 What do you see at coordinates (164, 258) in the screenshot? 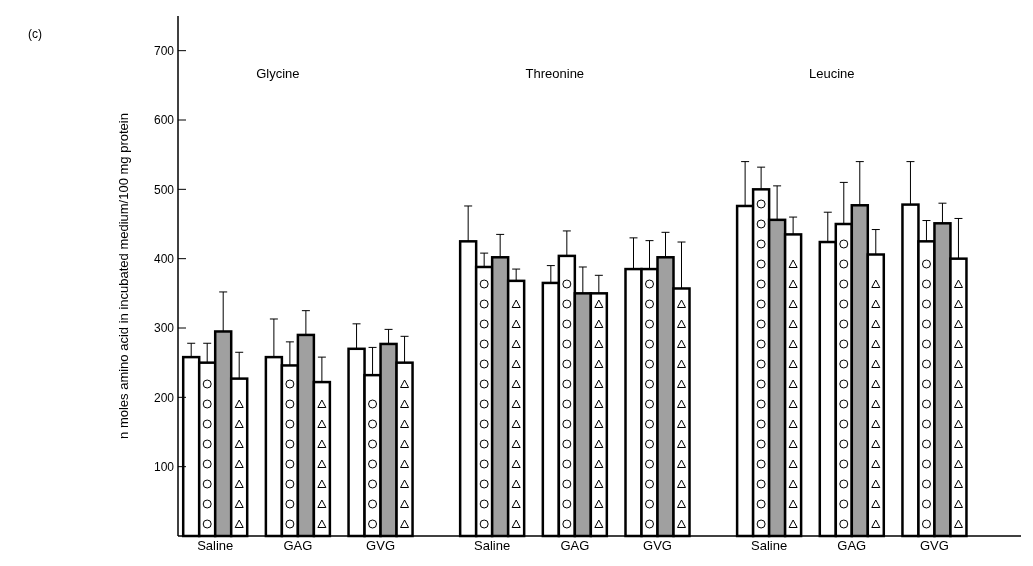
I see `y-tick-label: 400` at bounding box center [164, 258].